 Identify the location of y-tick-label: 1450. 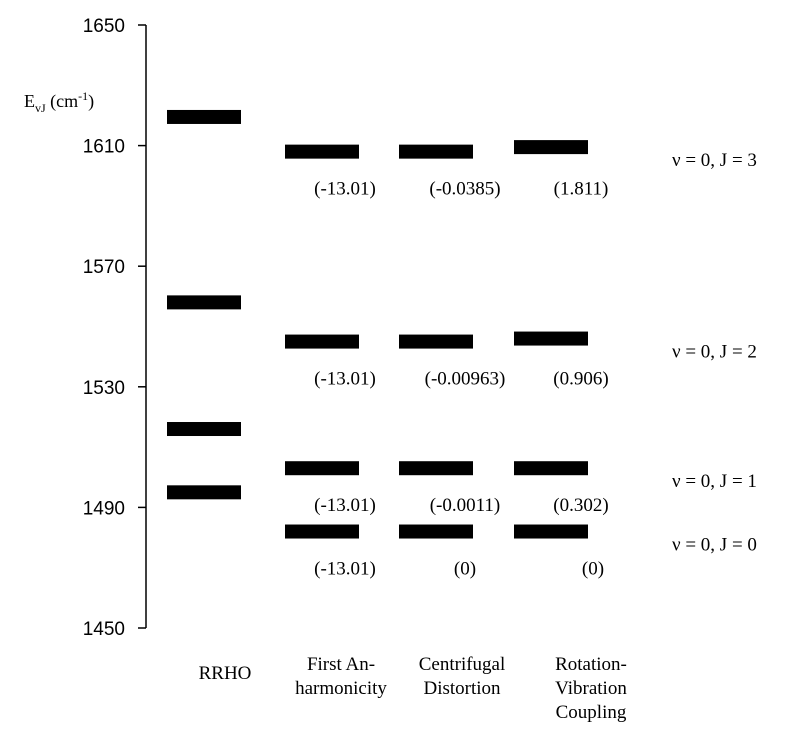
(104, 629).